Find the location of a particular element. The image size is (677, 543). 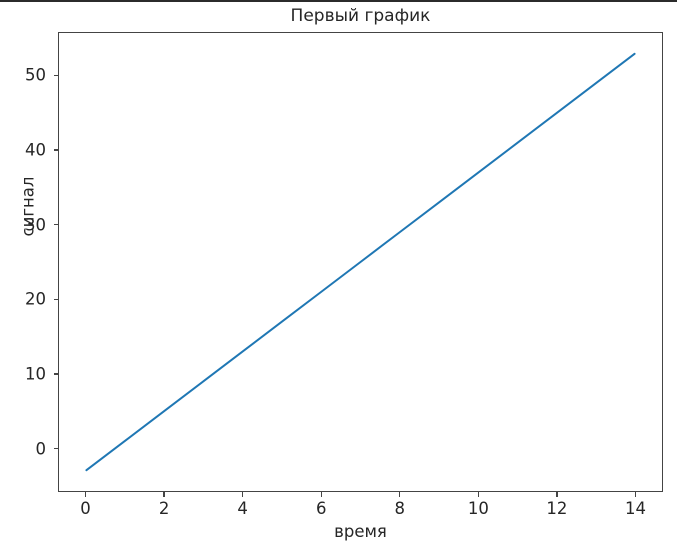

x-tick-label: 2 is located at coordinates (164, 508).